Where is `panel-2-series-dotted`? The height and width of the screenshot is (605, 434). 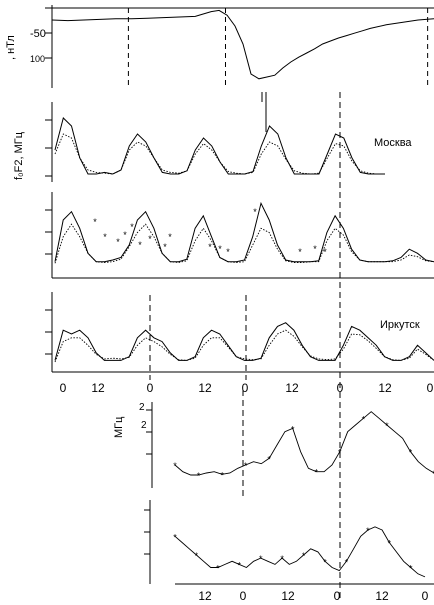
panel-2-series-dotted is located at coordinates (219, 154).